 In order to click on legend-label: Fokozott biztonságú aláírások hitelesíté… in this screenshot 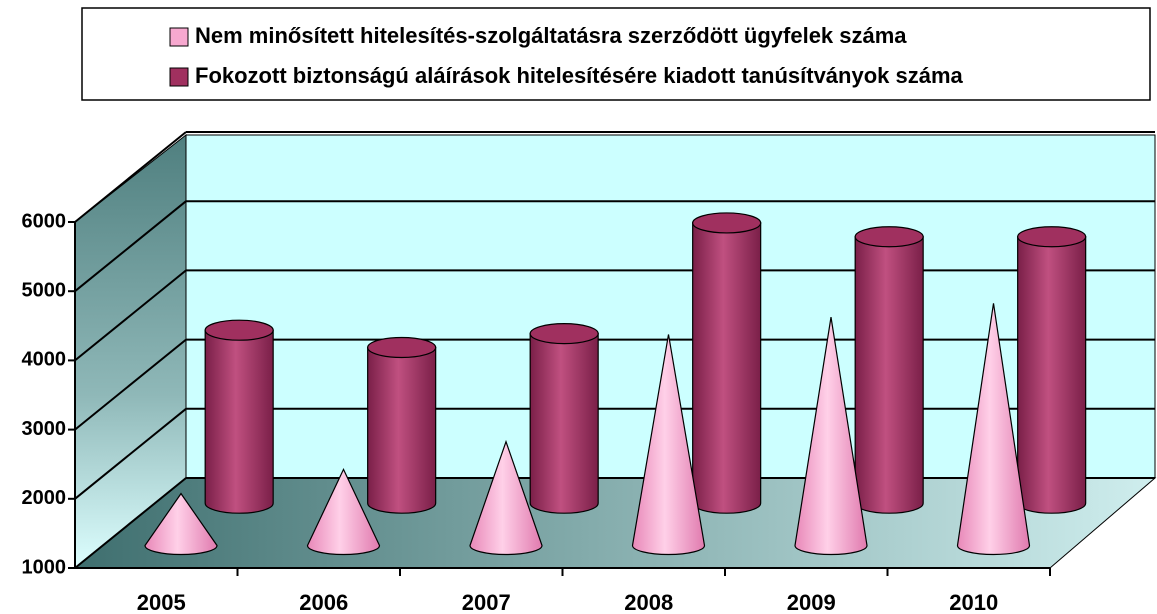, I will do `click(579, 75)`.